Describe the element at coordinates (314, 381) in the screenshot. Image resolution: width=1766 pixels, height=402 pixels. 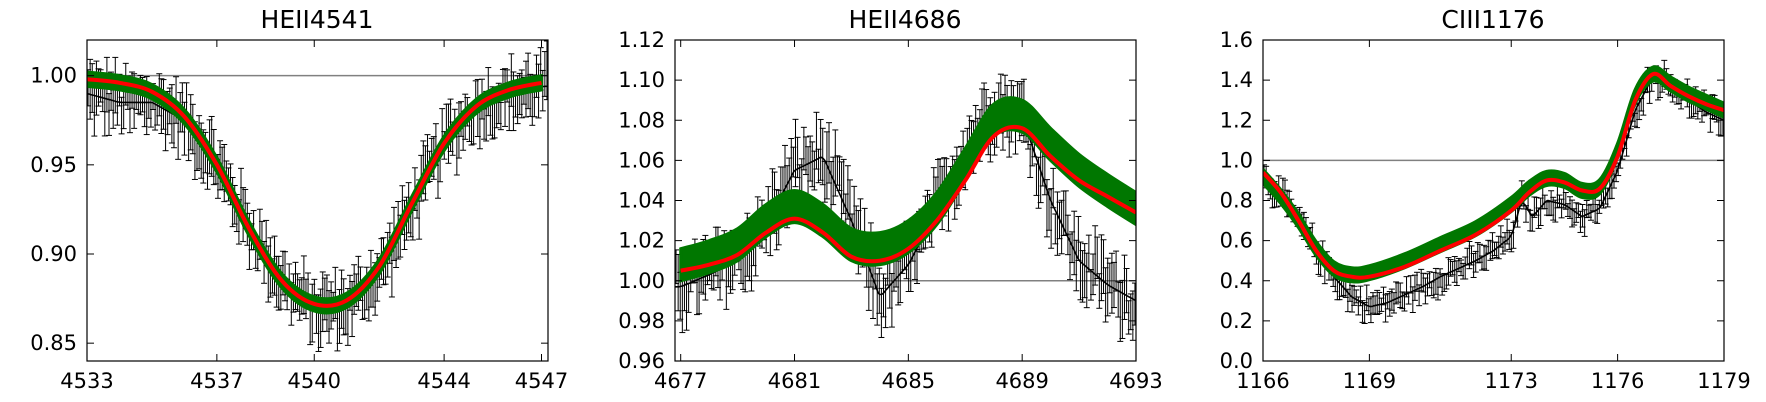
I see `x-tick-label: 4540` at that location.